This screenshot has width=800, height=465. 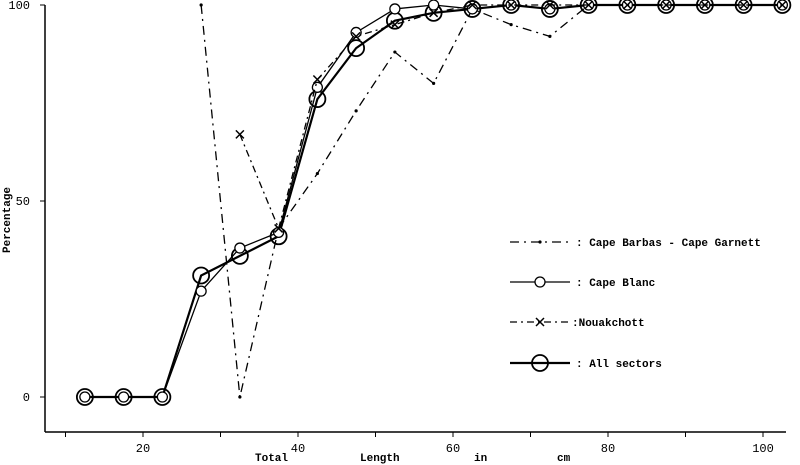 I want to click on y-axis-label: Percentage, so click(x=8, y=220).